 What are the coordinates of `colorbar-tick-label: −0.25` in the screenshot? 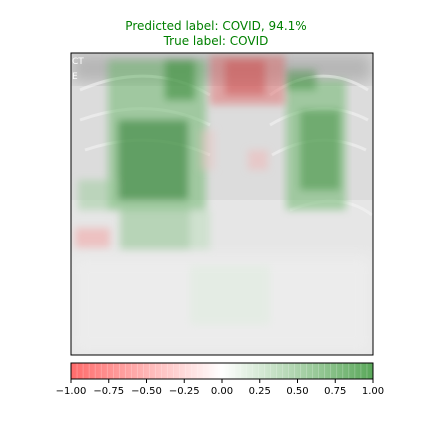 It's located at (184, 391).